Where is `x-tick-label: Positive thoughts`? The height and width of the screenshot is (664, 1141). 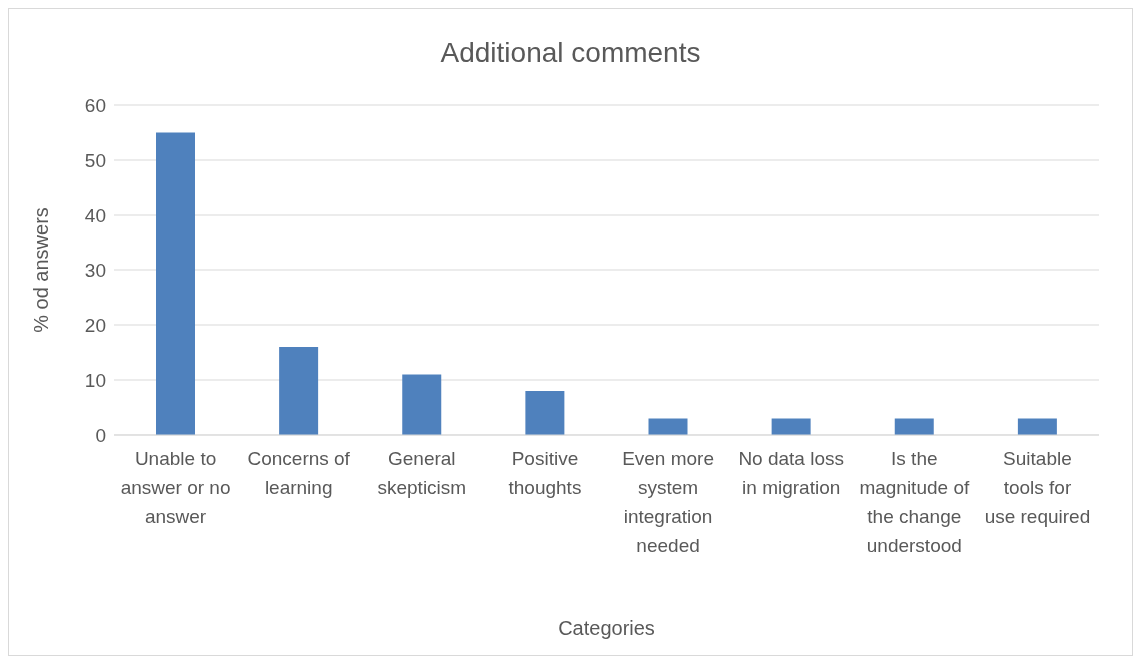 x-tick-label: Positive thoughts is located at coordinates (545, 473).